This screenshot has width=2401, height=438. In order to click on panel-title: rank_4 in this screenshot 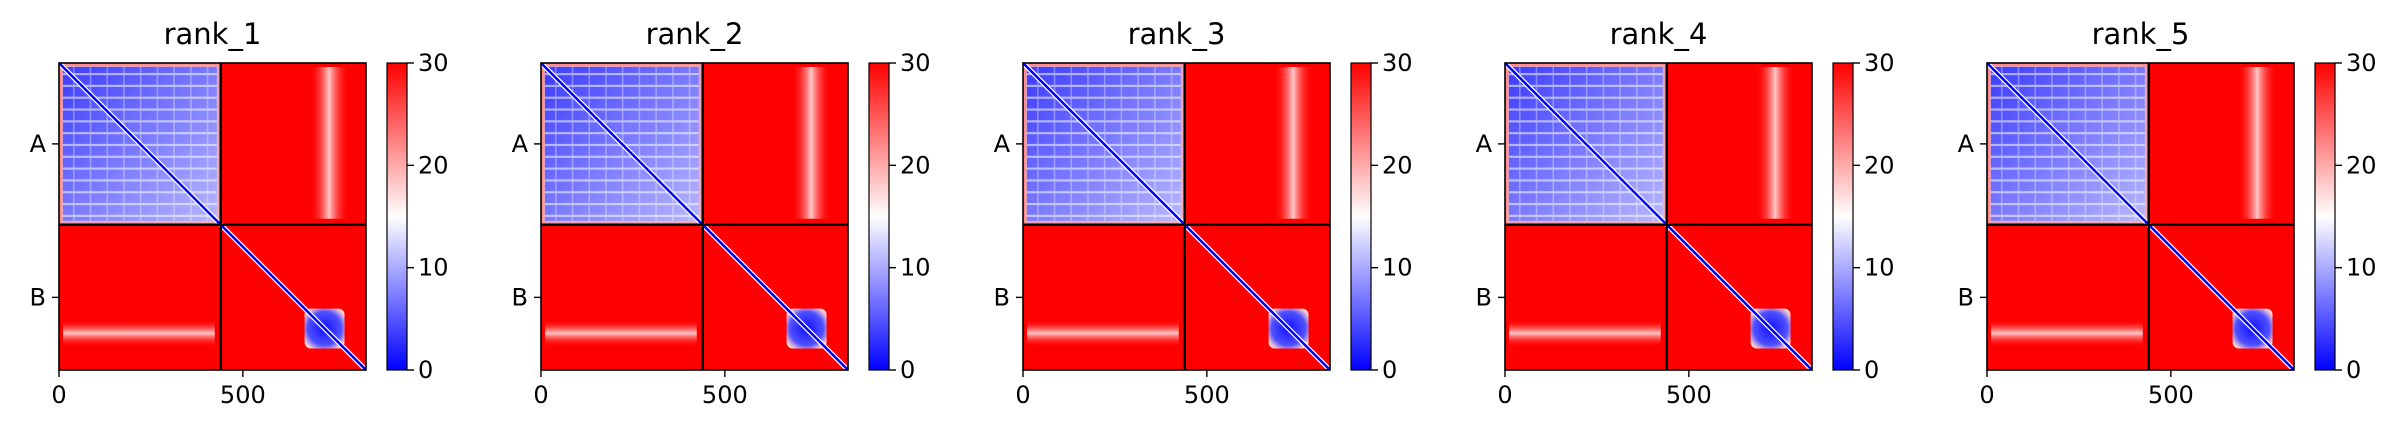, I will do `click(1659, 34)`.